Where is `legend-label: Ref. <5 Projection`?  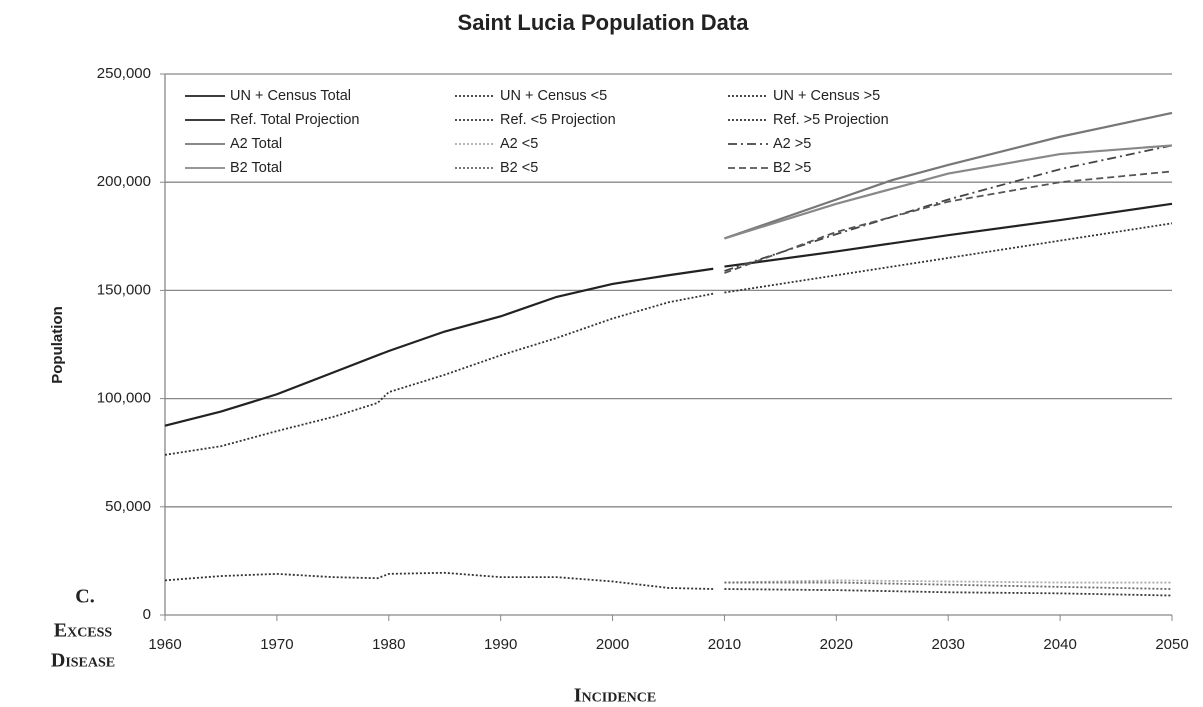 legend-label: Ref. <5 Projection is located at coordinates (558, 120).